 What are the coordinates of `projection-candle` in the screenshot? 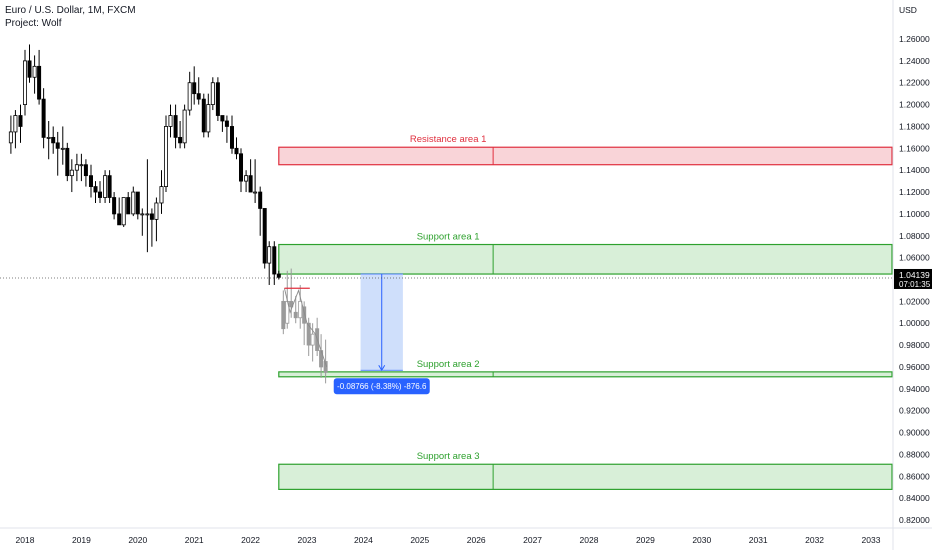 It's located at (283, 312).